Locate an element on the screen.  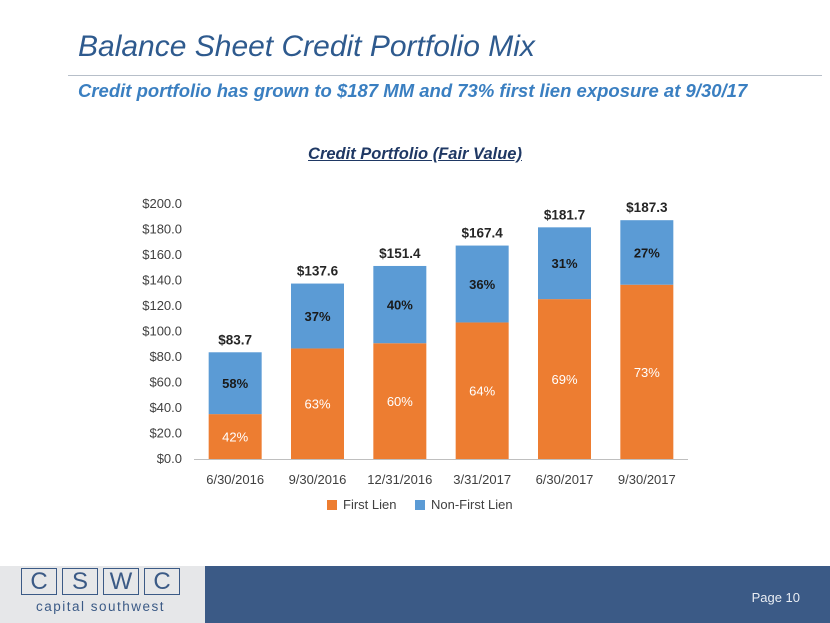
chart-title: Credit Portfolio (Fair Value) is located at coordinates (415, 154).